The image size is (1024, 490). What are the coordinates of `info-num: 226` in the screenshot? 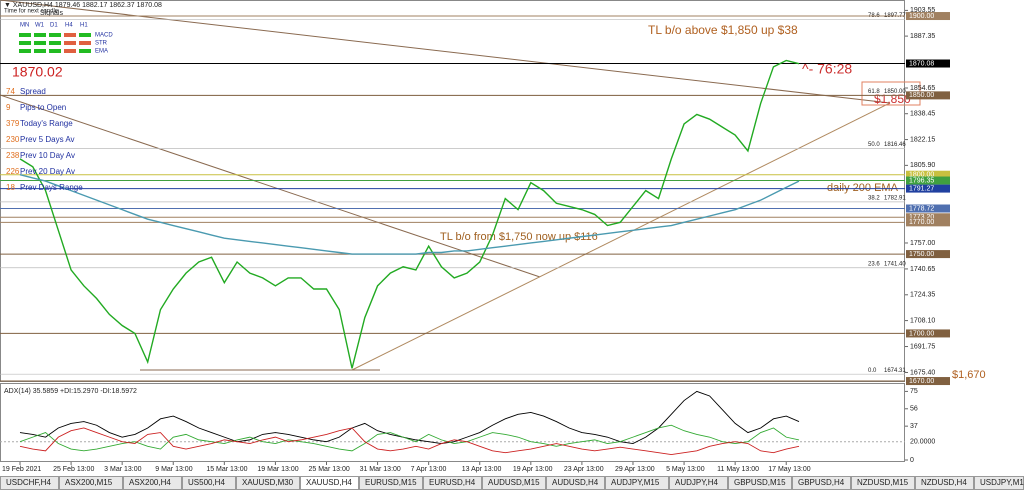 It's located at (13, 171).